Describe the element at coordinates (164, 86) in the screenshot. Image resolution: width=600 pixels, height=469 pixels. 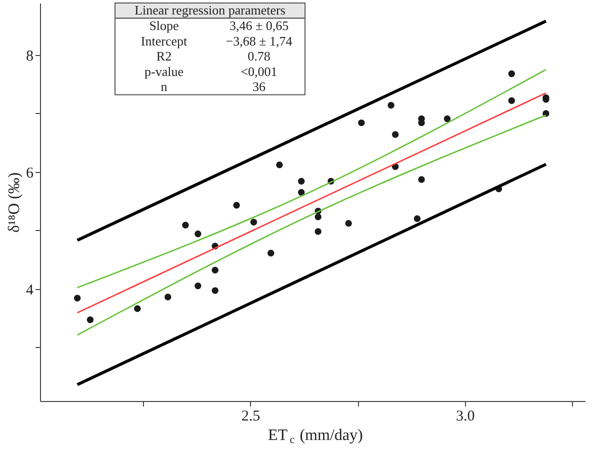
I see `annotation: n` at that location.